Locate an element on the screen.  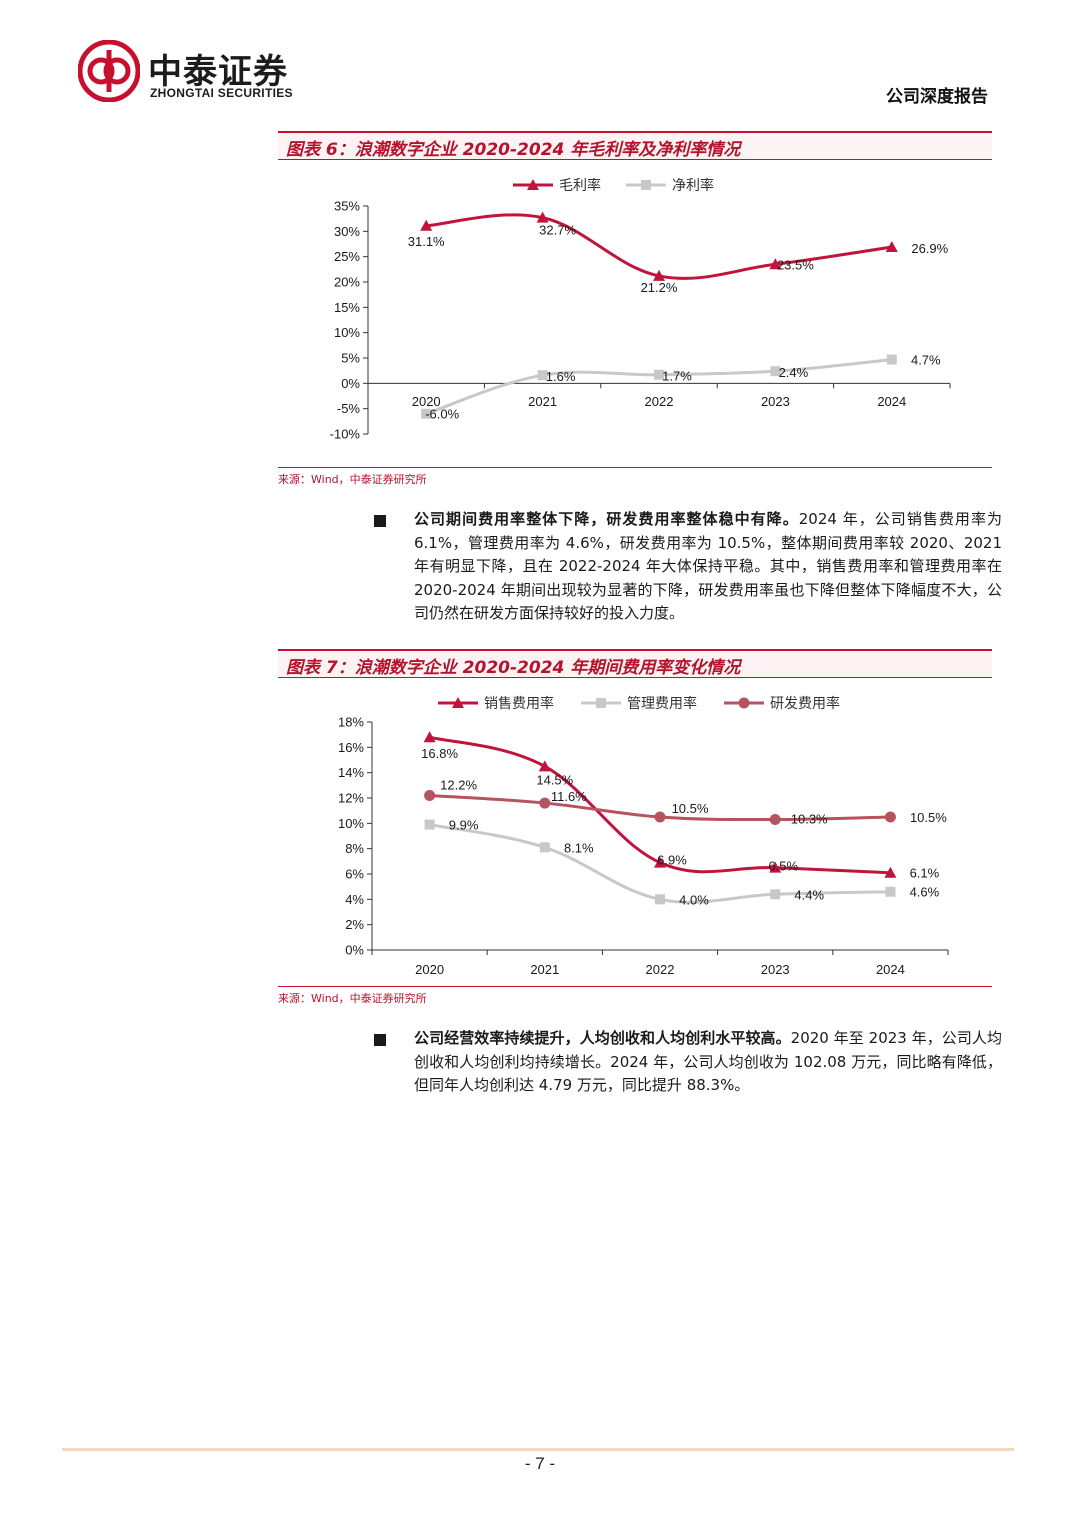
y-tick-label: 30% is located at coordinates (347, 231).